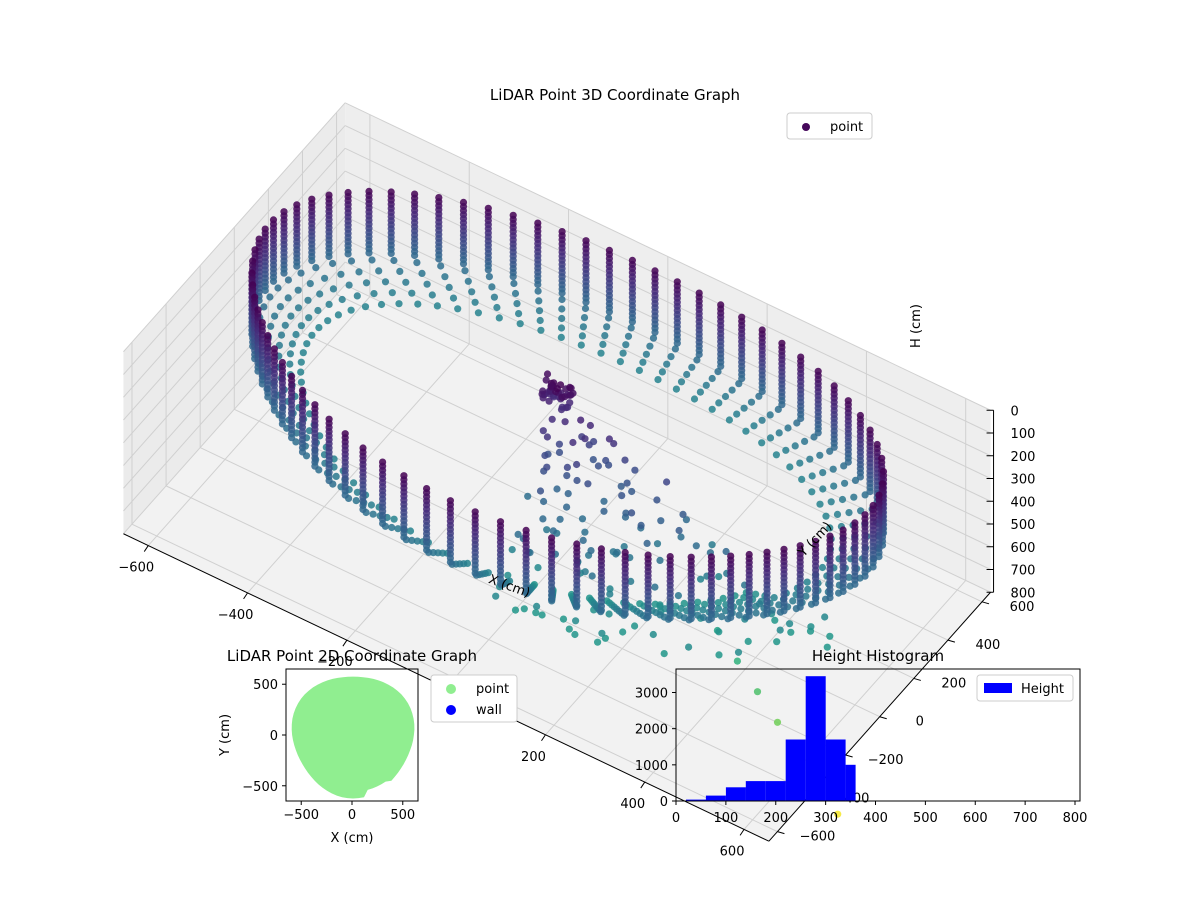  I want to click on z-tick-label: 600, so click(1023, 548).